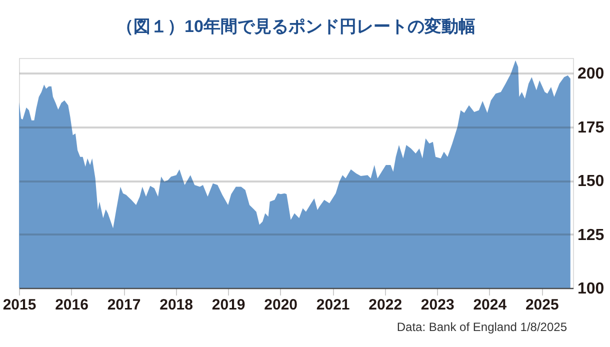 This screenshot has width=610, height=347. What do you see at coordinates (124, 305) in the screenshot?
I see `x-tick-label: 2017` at bounding box center [124, 305].